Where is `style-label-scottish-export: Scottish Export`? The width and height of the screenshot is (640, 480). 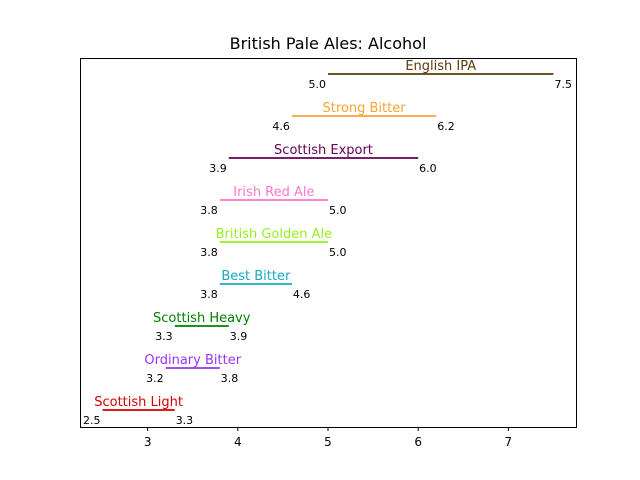
style-label-scottish-export: Scottish Export is located at coordinates (323, 150).